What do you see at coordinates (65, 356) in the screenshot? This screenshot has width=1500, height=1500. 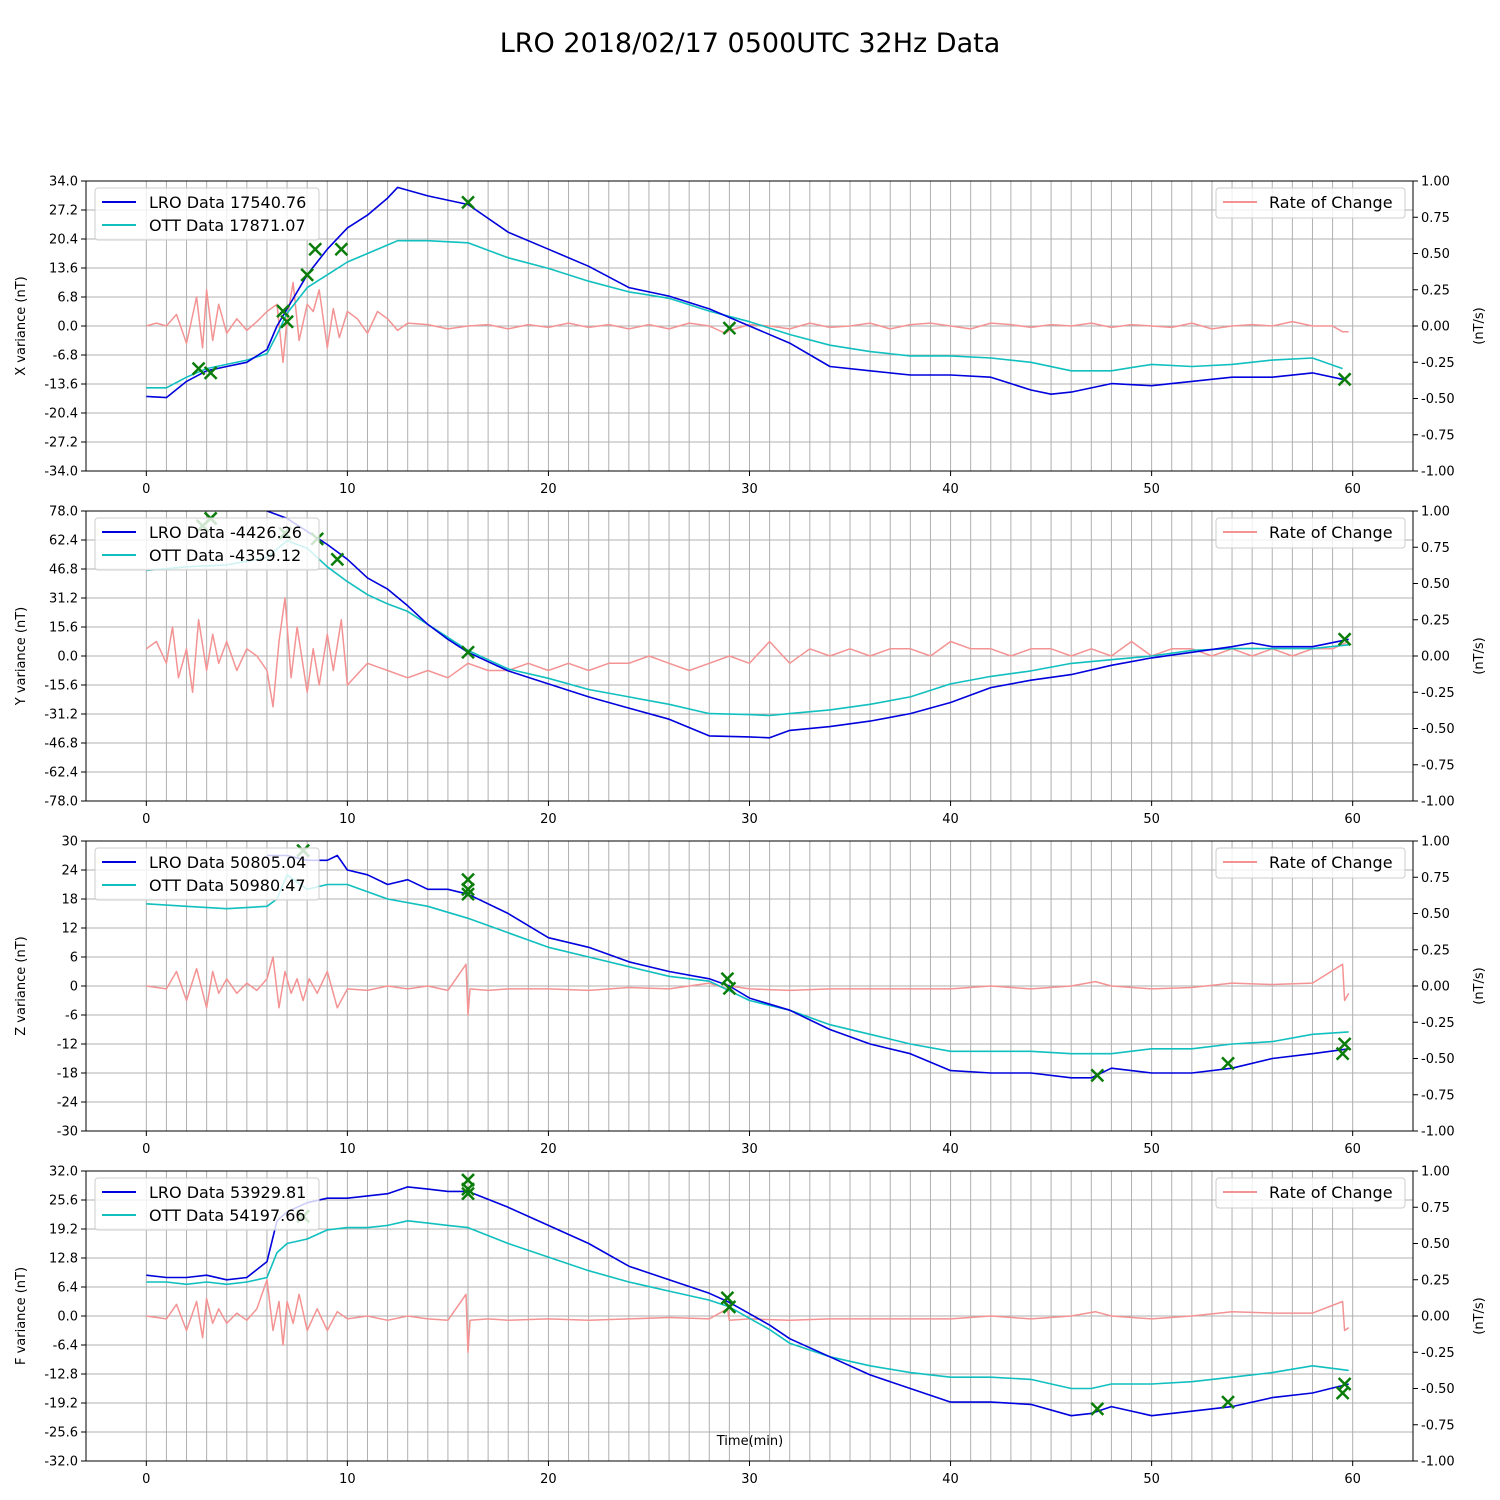 I see `y-tick-label: -6.8` at bounding box center [65, 356].